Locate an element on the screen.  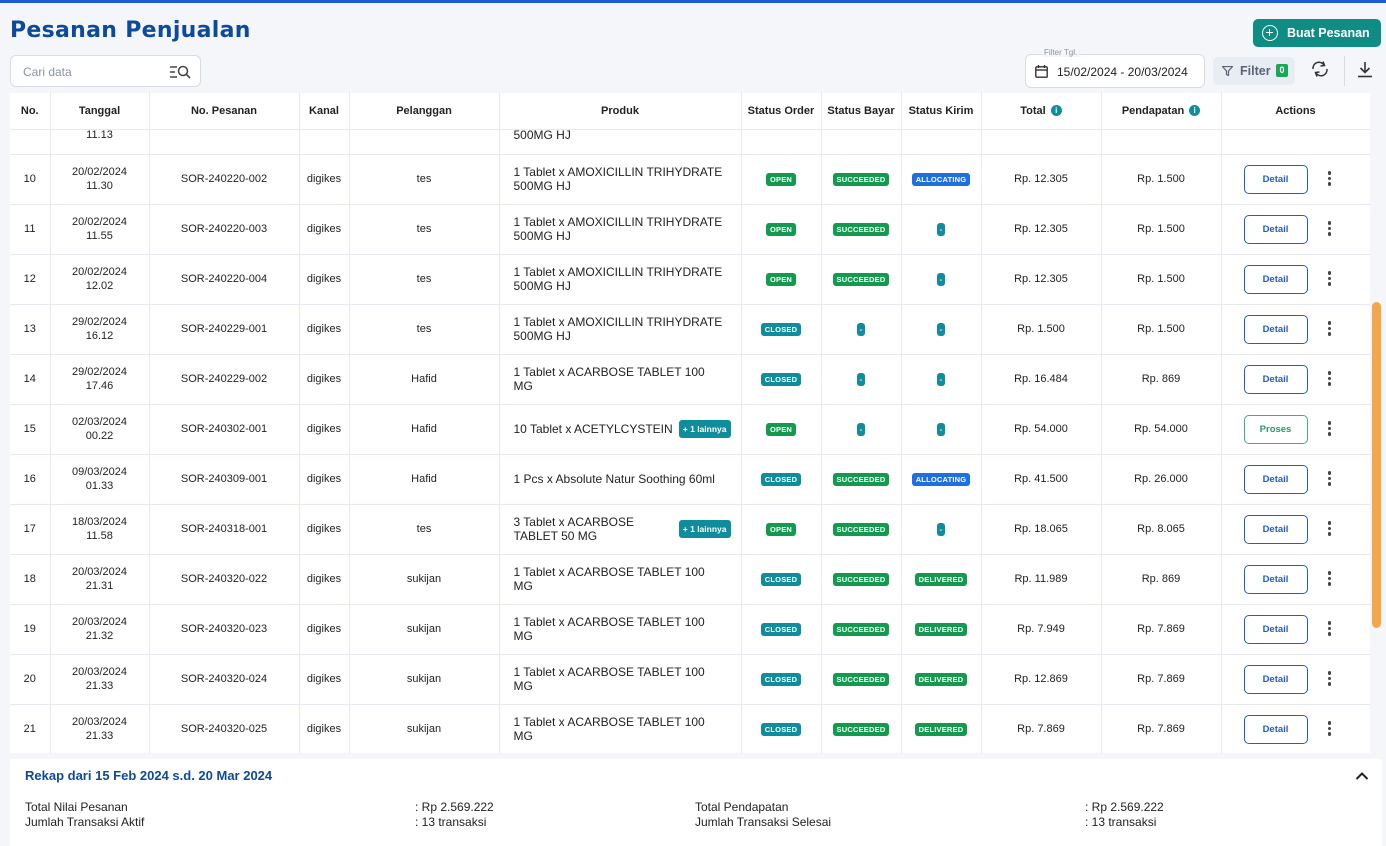
cell-date: 09/03/2024 01.33 is located at coordinates (100, 479).